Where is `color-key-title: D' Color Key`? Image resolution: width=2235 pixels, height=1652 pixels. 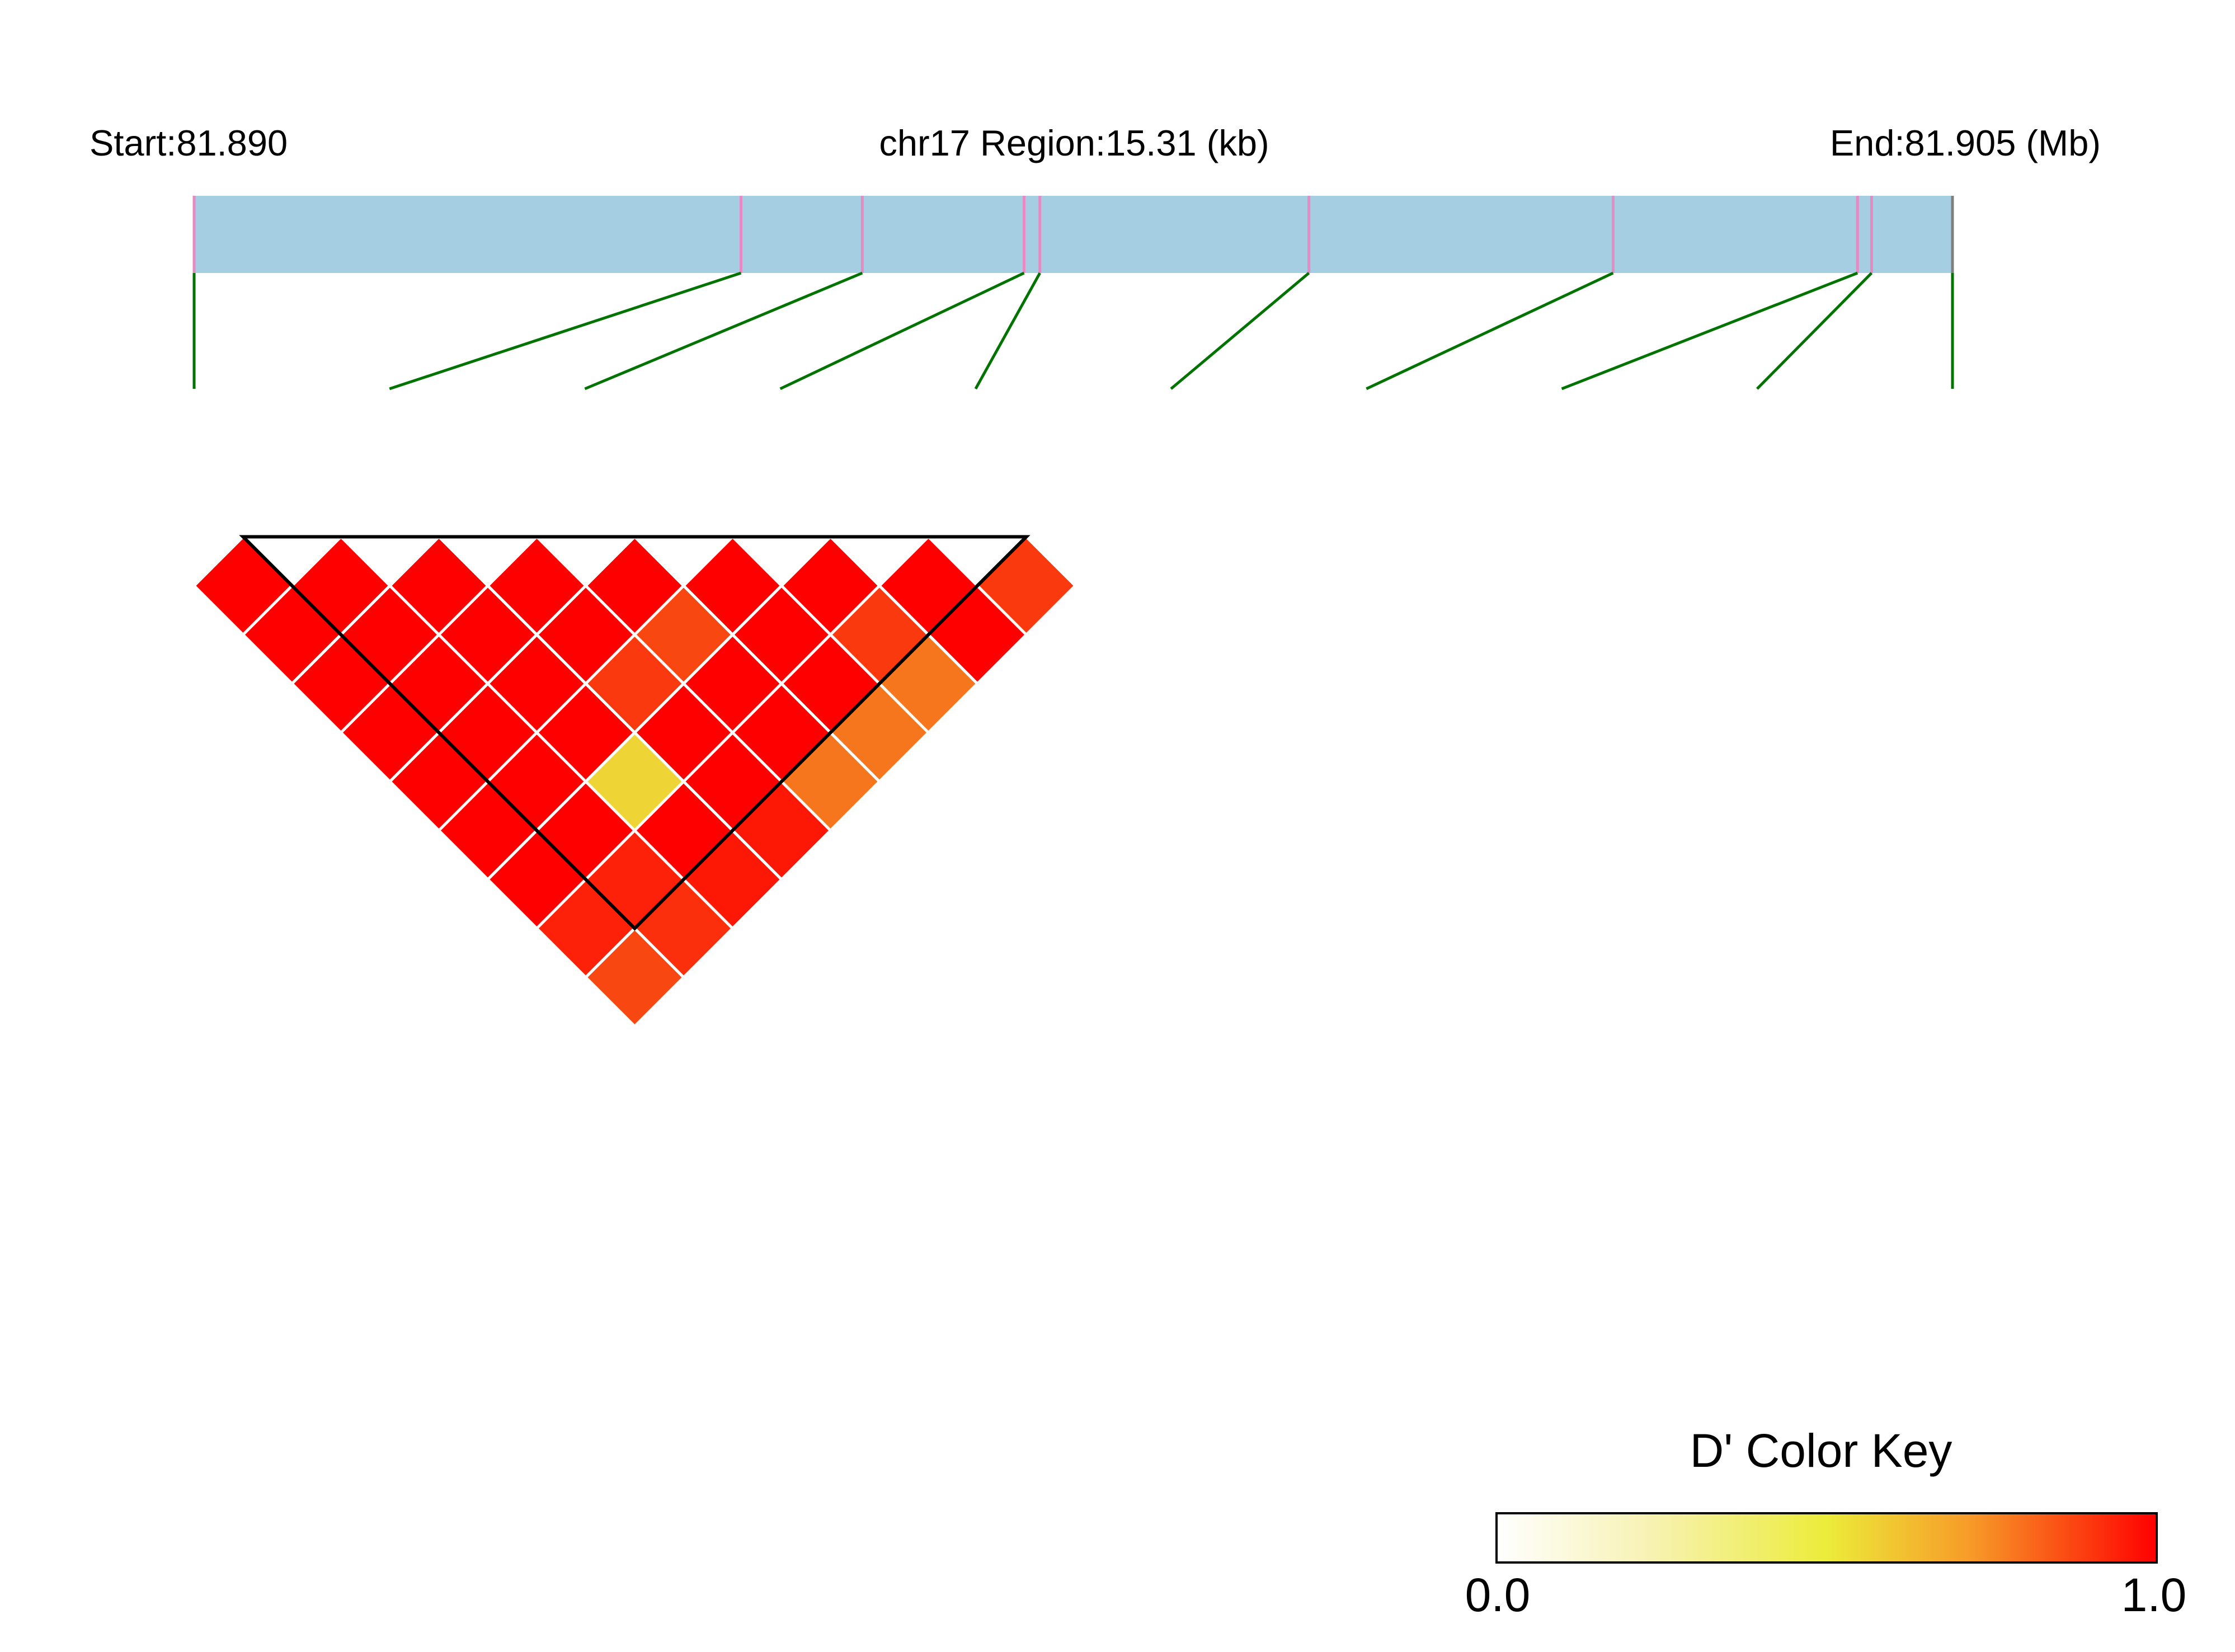
color-key-title: D' Color Key is located at coordinates (1821, 1451).